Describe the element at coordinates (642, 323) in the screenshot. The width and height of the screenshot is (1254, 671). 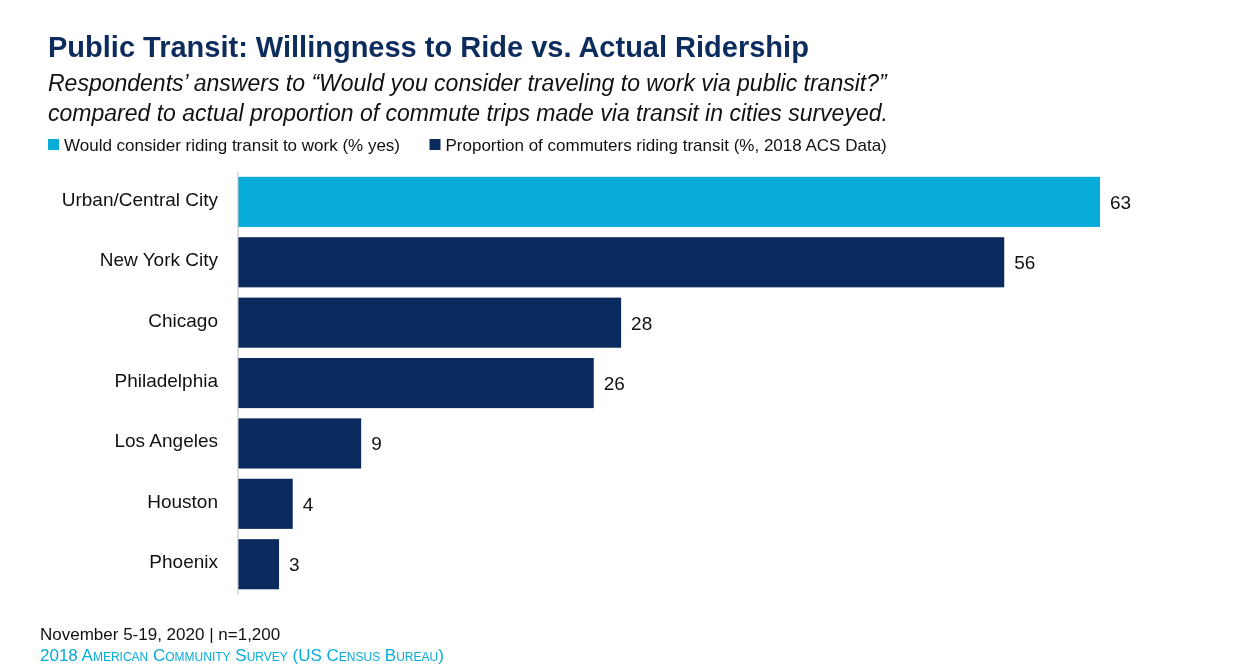
I see `data-label: 28` at that location.